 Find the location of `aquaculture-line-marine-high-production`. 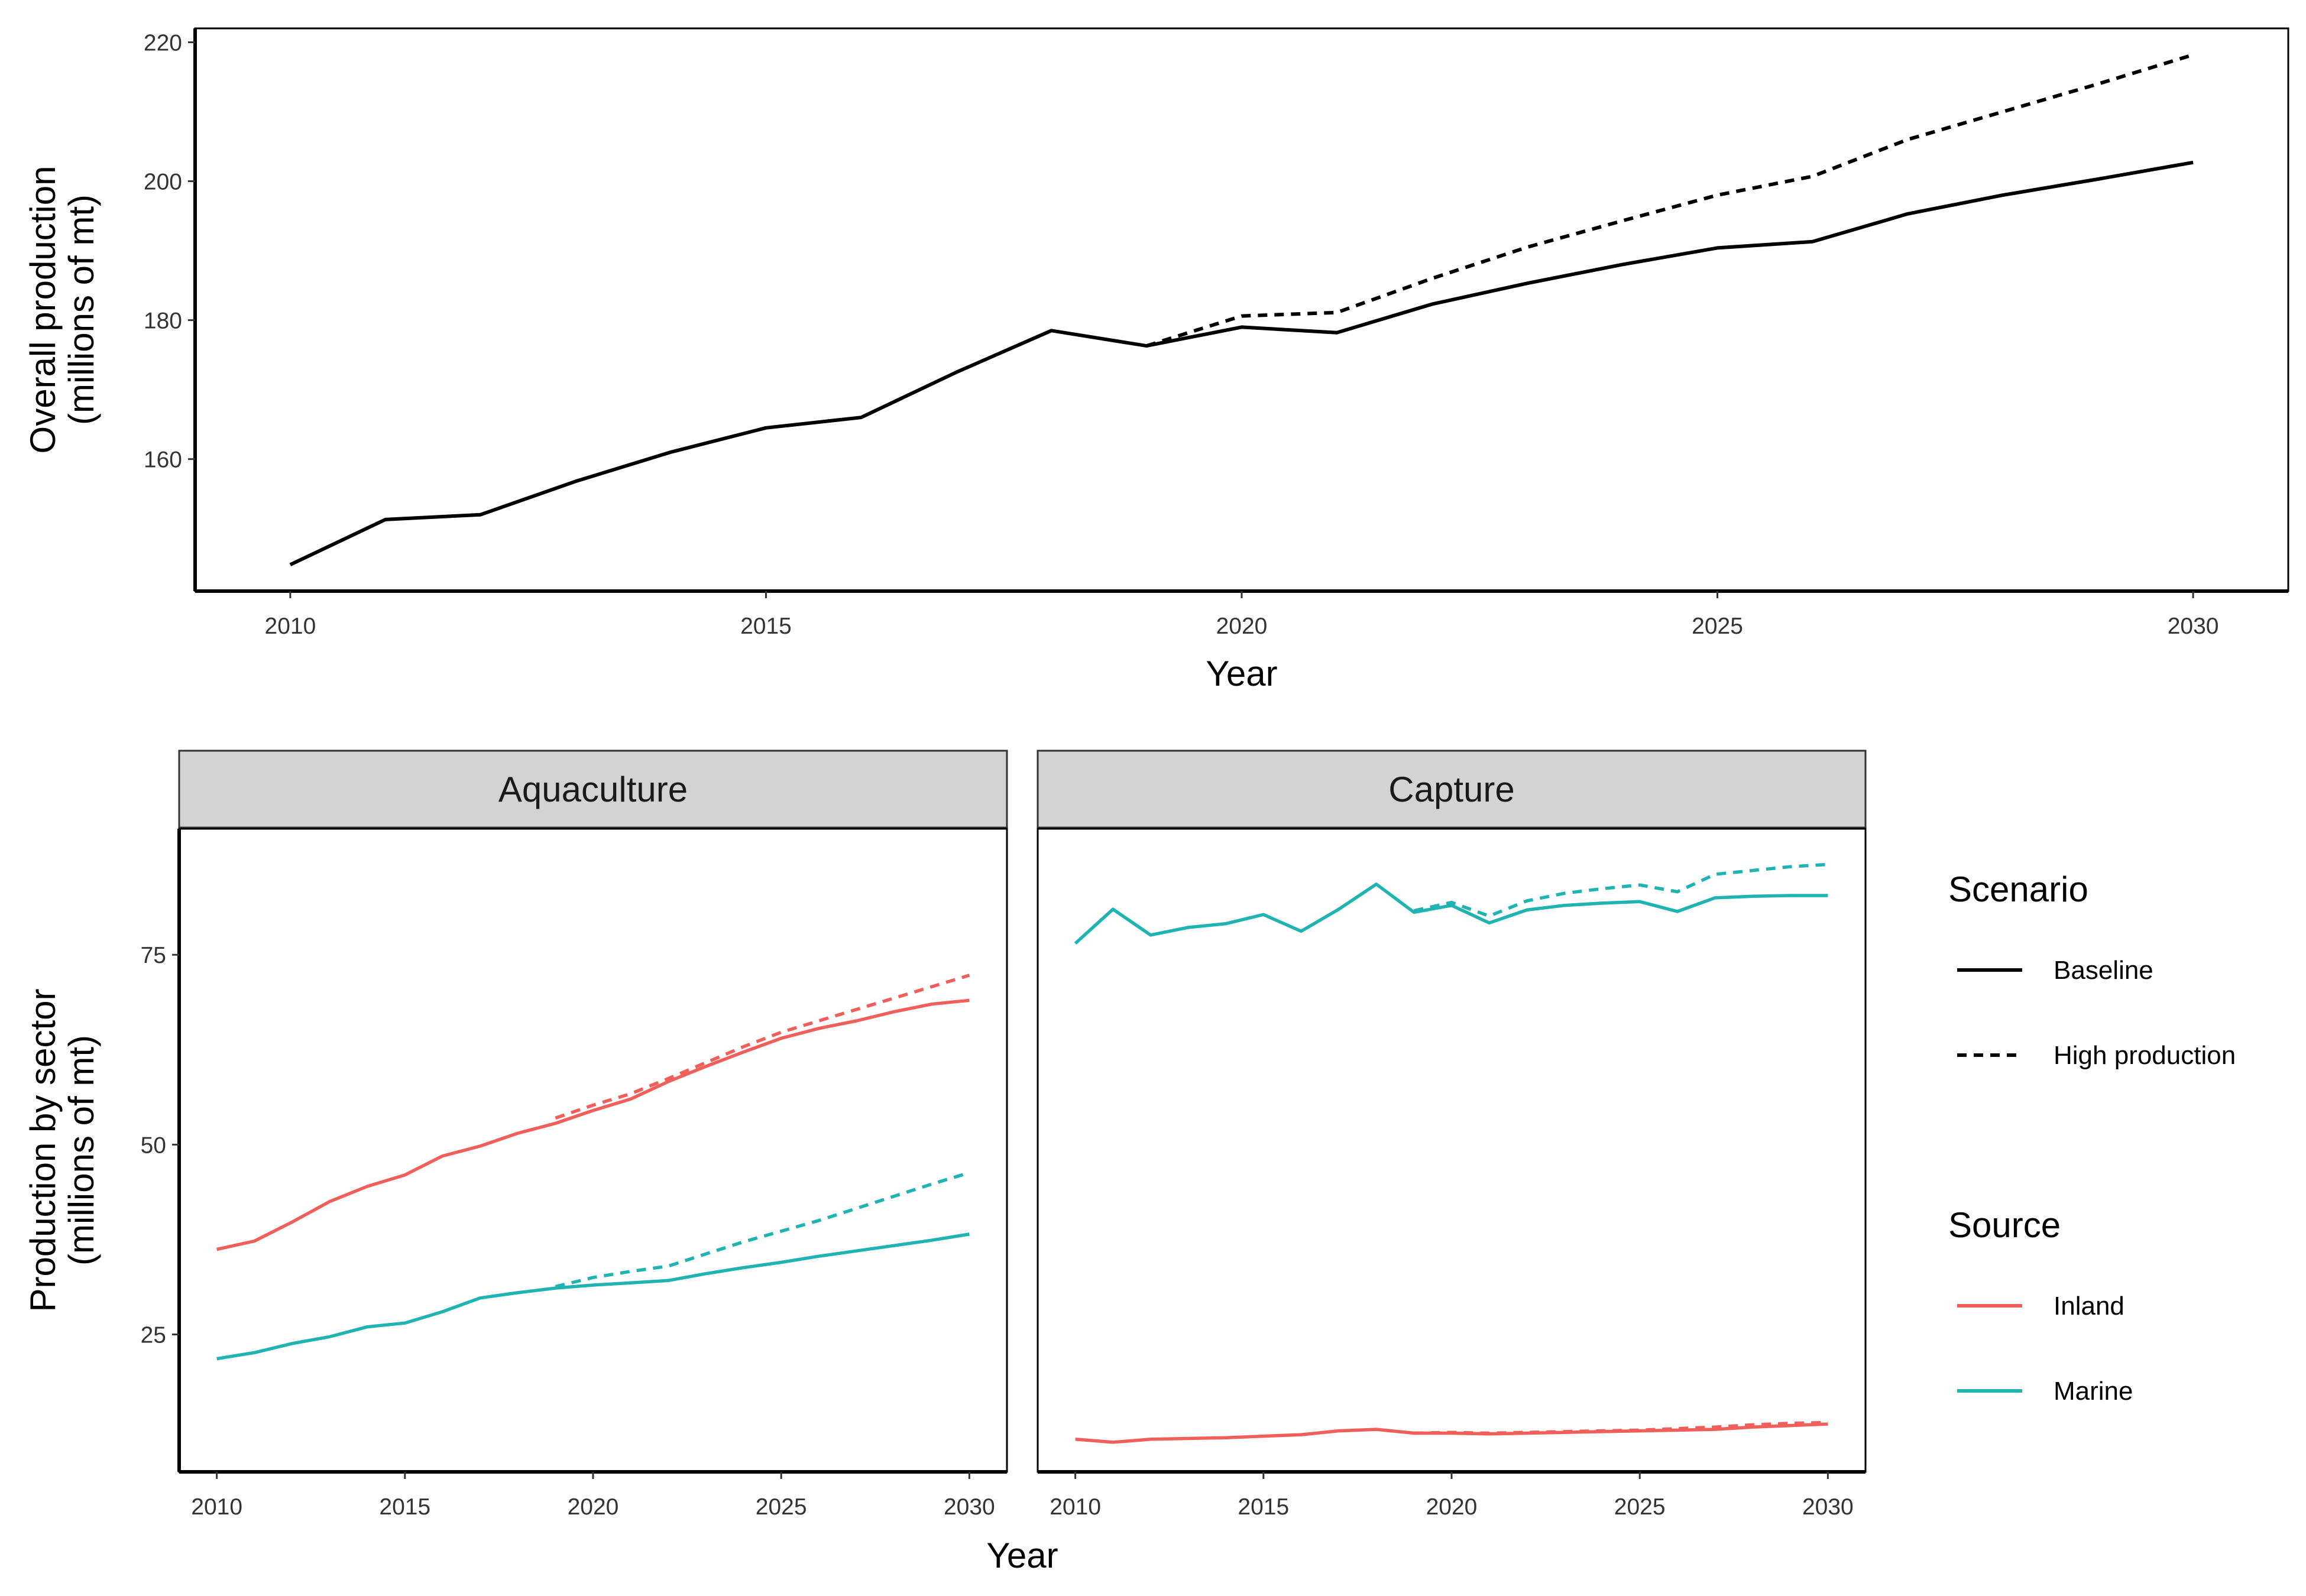

aquaculture-line-marine-high-production is located at coordinates (762, 1230).